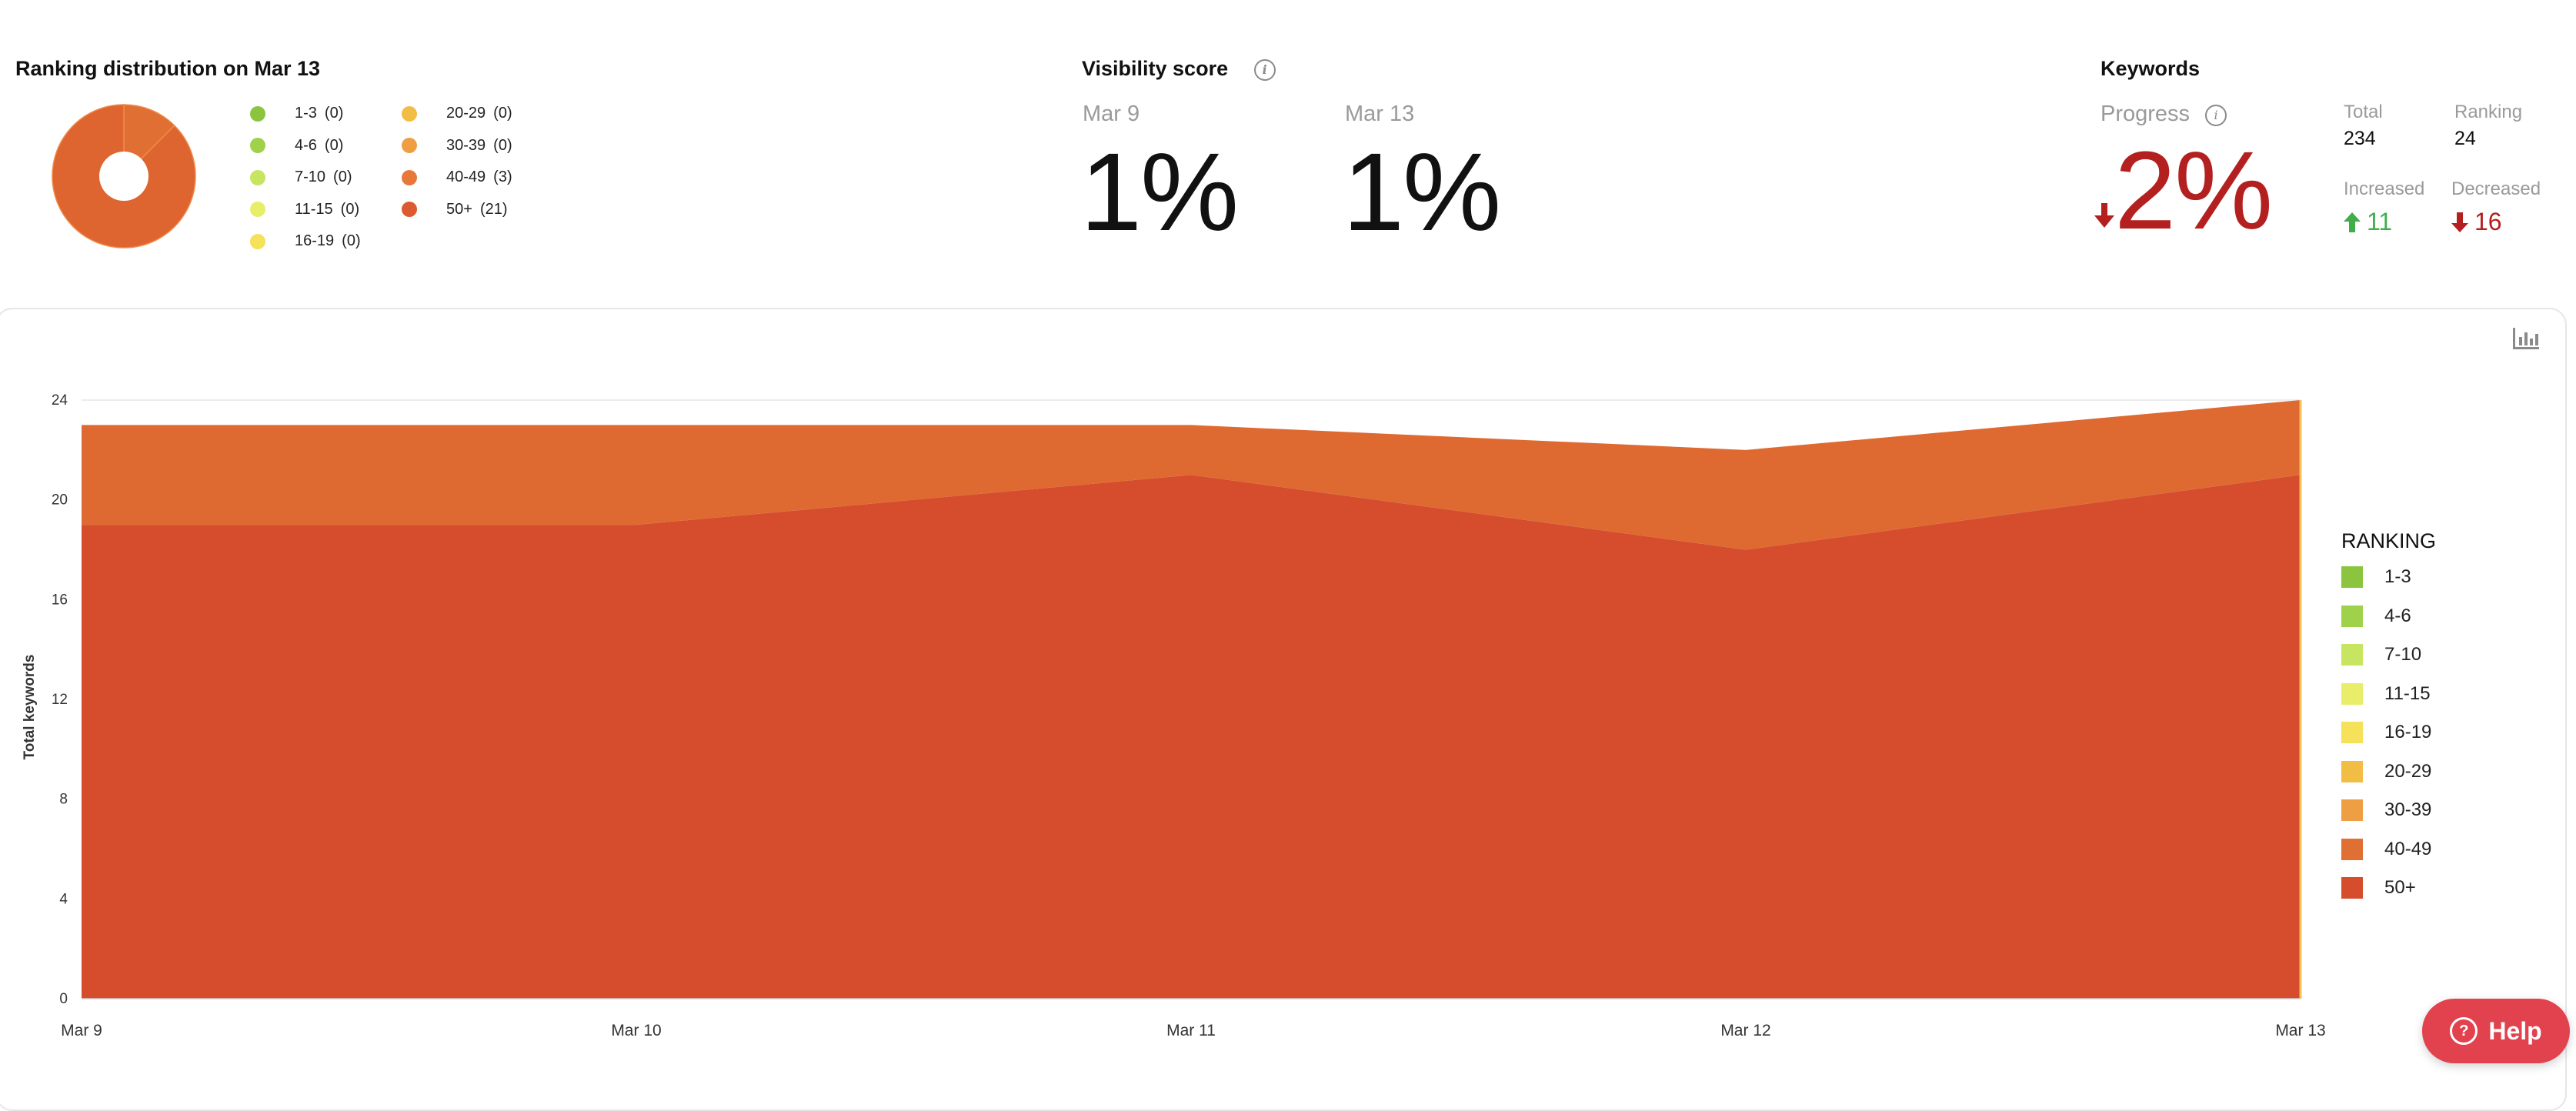  What do you see at coordinates (2408, 810) in the screenshot?
I see `ranking-legend-label: 30-39` at bounding box center [2408, 810].